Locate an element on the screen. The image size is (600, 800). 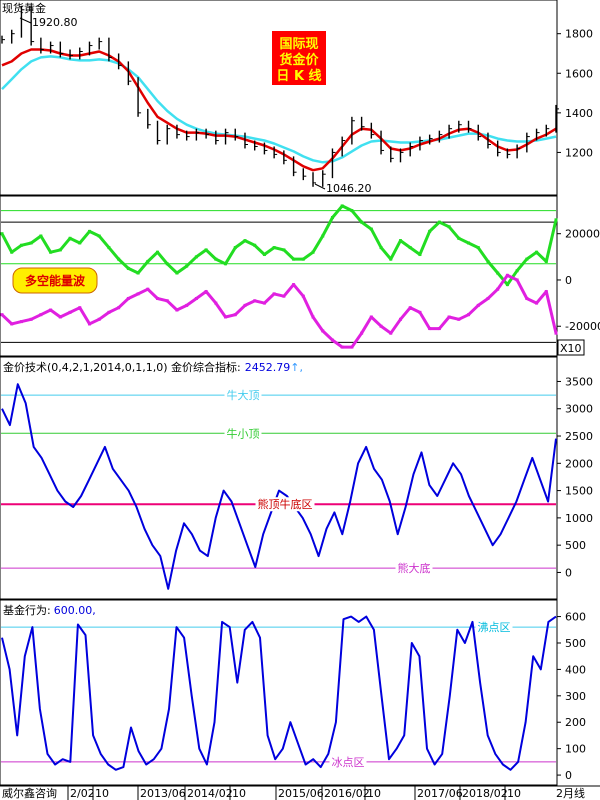
date-label: 2016/02 is located at coordinates (347, 793).